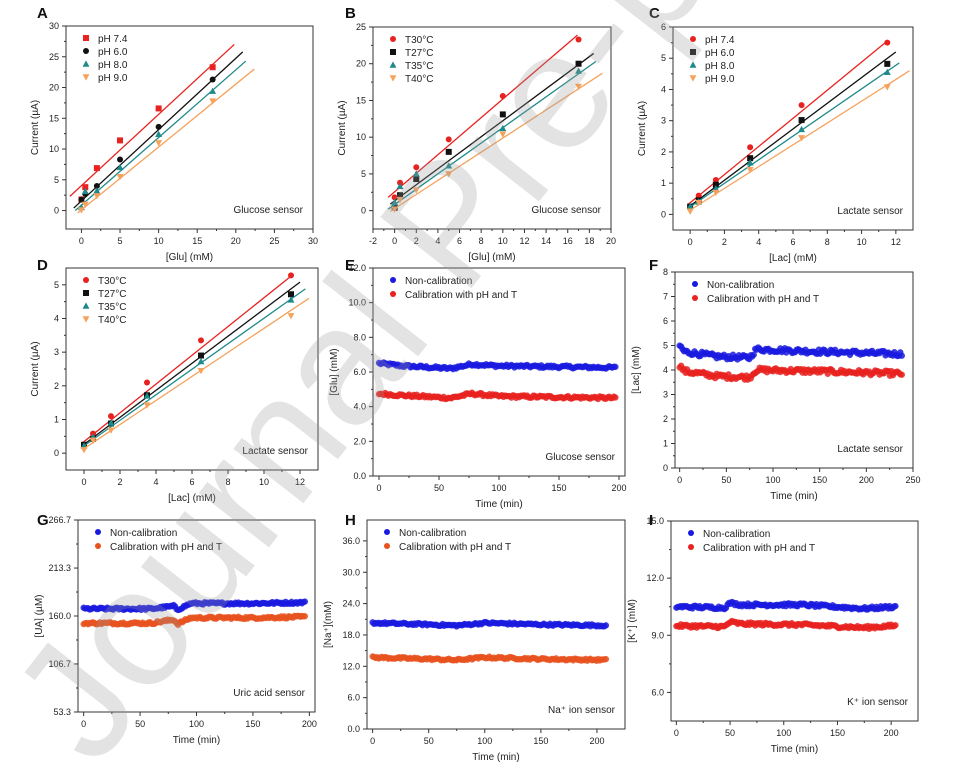  Describe the element at coordinates (192, 498) in the screenshot. I see `x-axis-label: [Lac] (mM)` at that location.